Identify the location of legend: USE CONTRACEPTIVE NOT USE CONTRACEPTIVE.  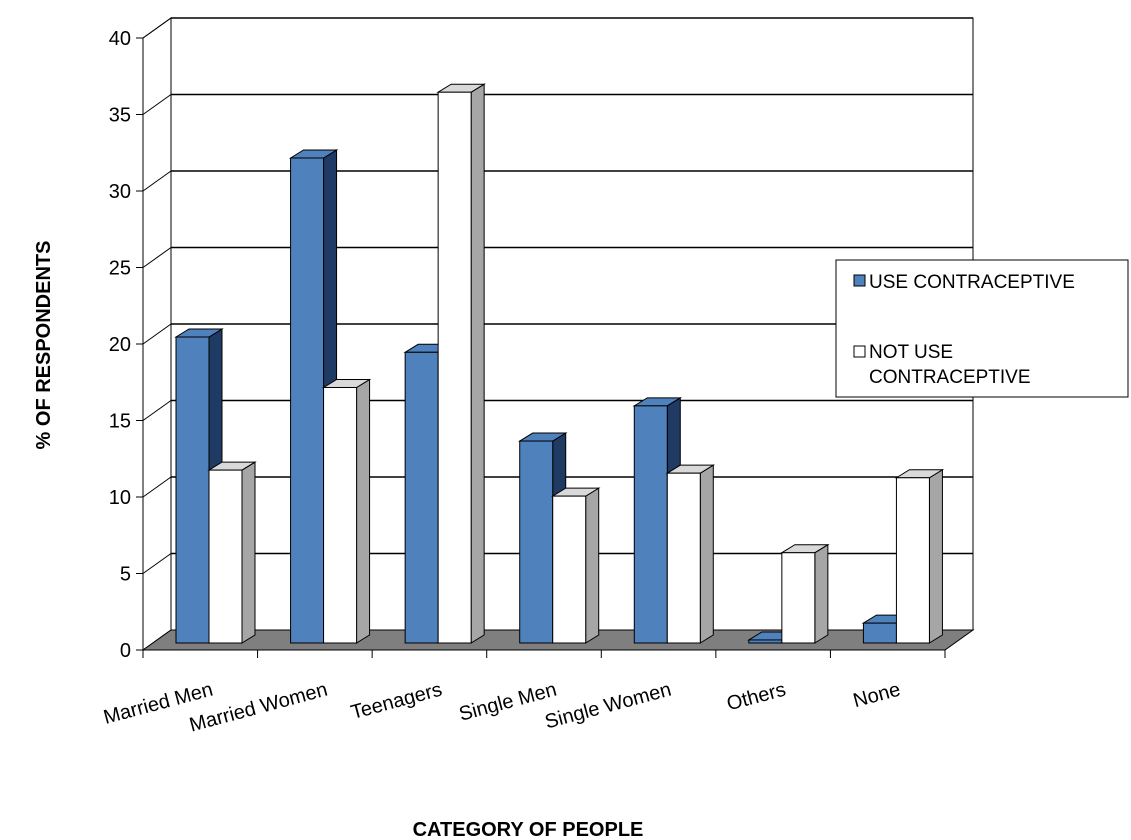
(982, 328).